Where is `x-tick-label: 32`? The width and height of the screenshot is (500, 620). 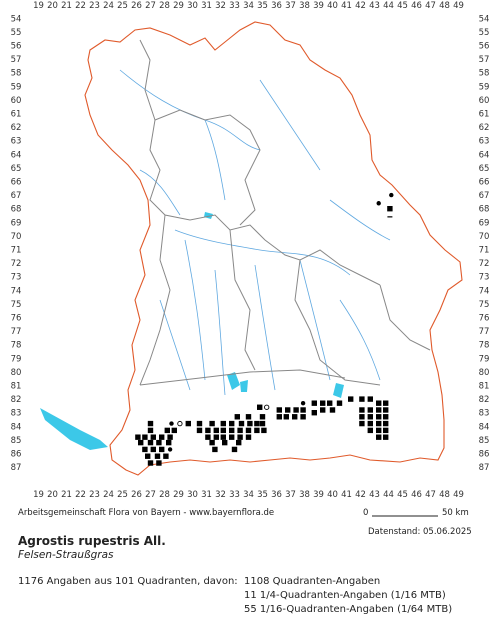 x-tick-label: 32 is located at coordinates (220, 6).